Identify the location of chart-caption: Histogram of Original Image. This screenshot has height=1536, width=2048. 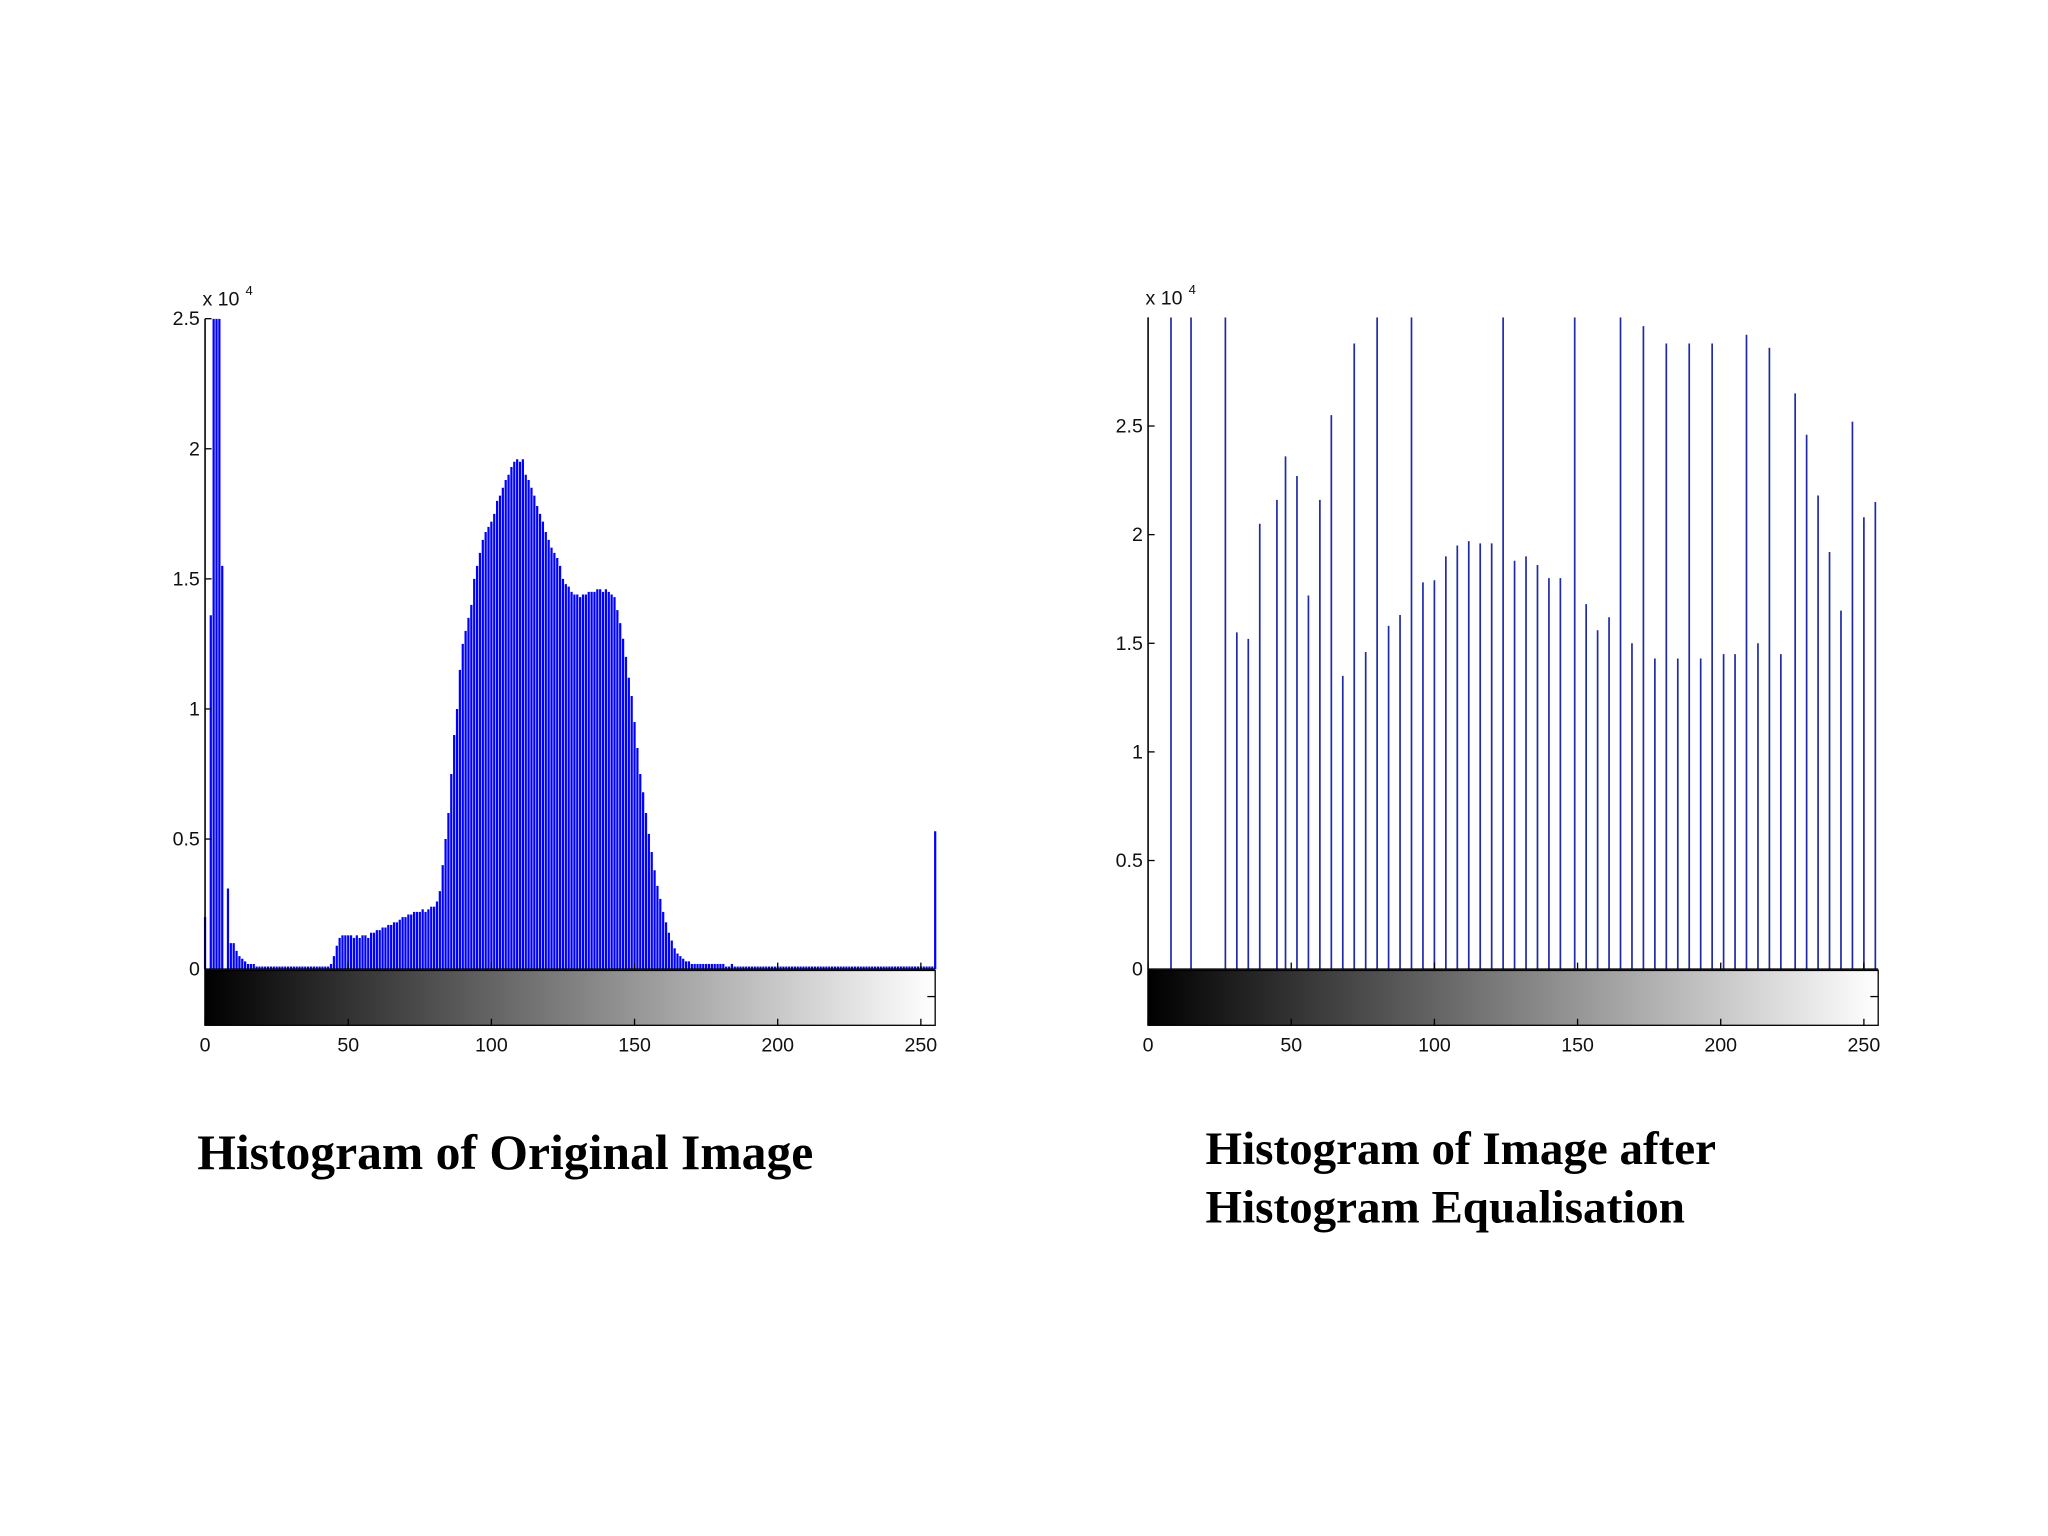
(505, 1152).